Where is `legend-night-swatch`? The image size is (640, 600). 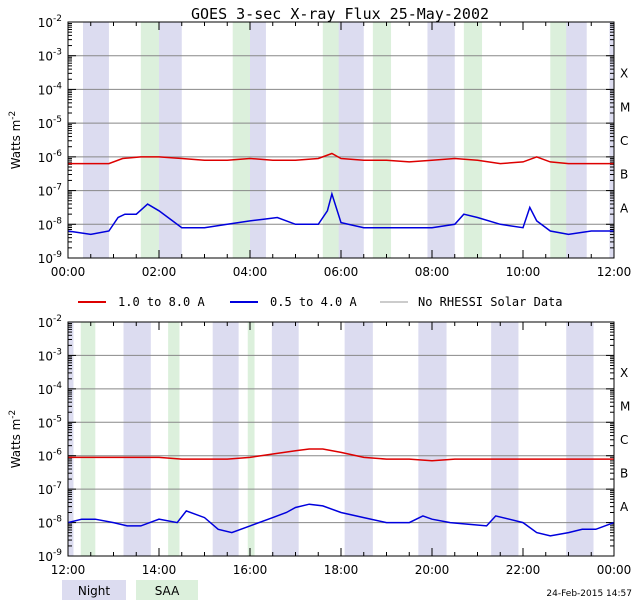
legend-night-swatch is located at coordinates (94, 590).